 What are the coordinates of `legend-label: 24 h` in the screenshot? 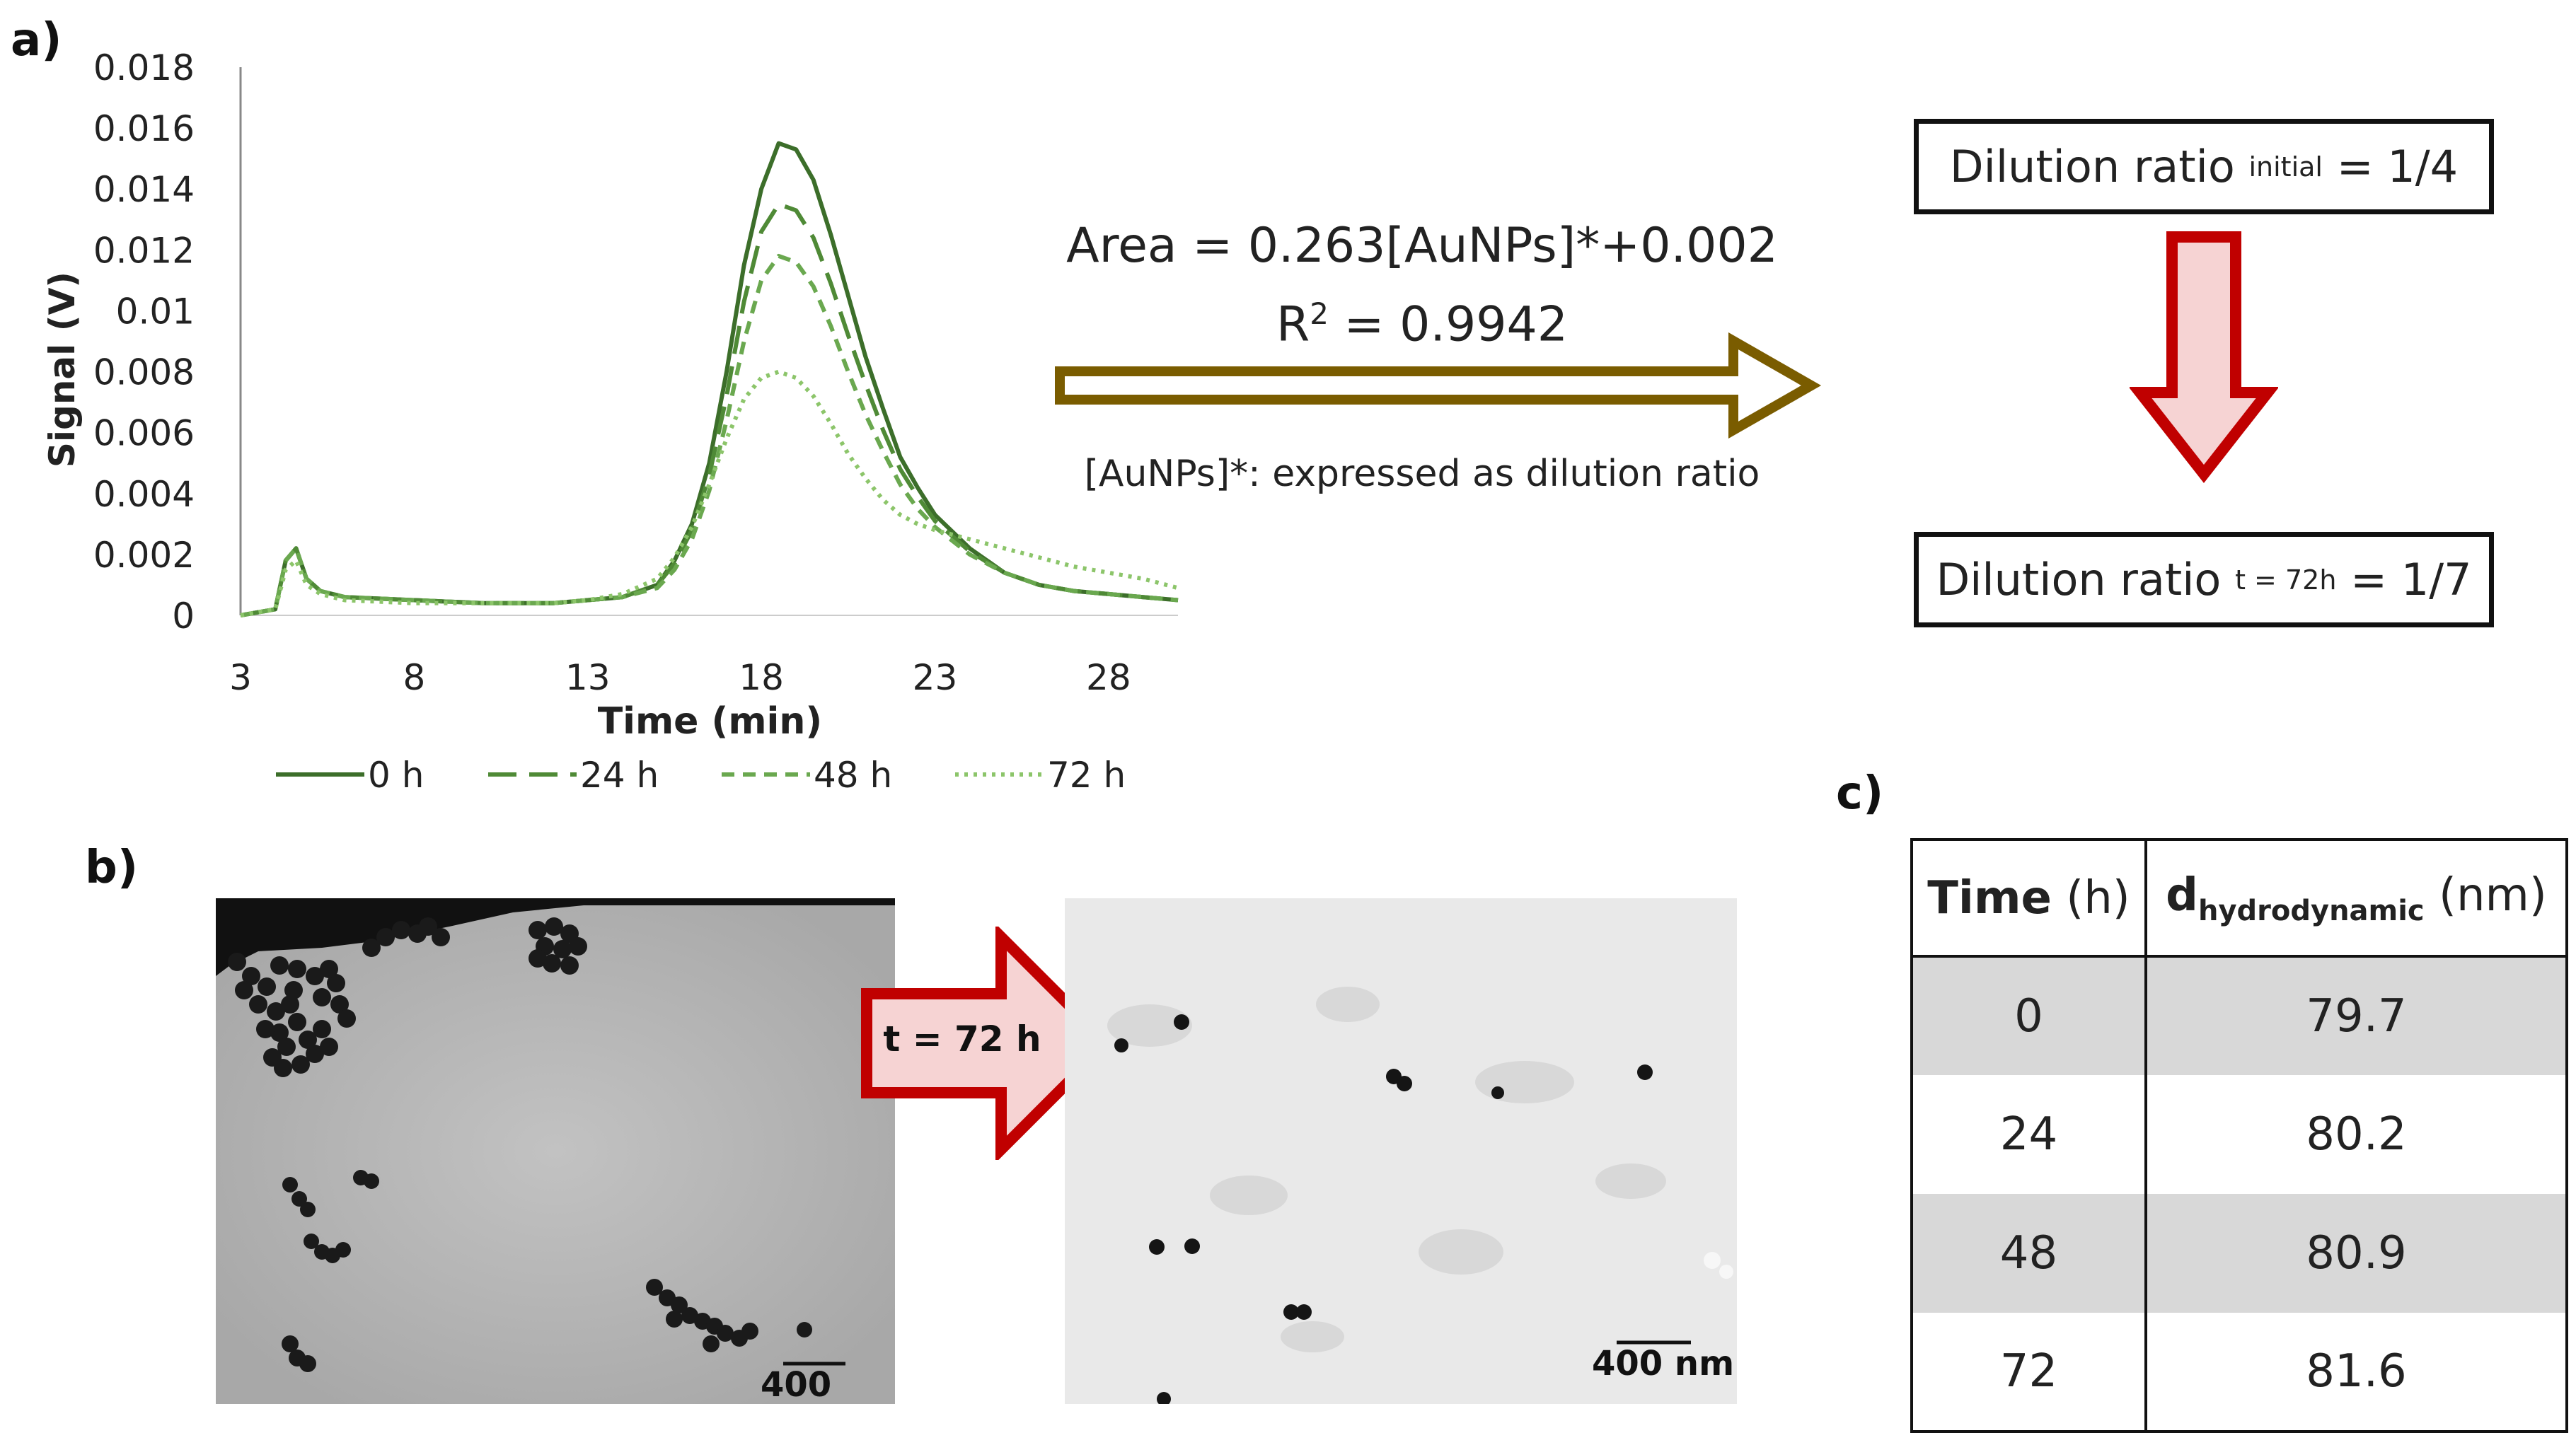 It's located at (619, 775).